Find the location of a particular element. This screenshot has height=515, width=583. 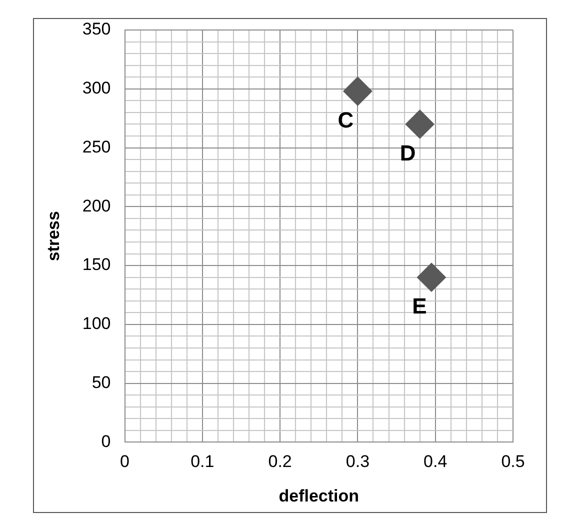

y-tick-label: 150 is located at coordinates (96, 264).